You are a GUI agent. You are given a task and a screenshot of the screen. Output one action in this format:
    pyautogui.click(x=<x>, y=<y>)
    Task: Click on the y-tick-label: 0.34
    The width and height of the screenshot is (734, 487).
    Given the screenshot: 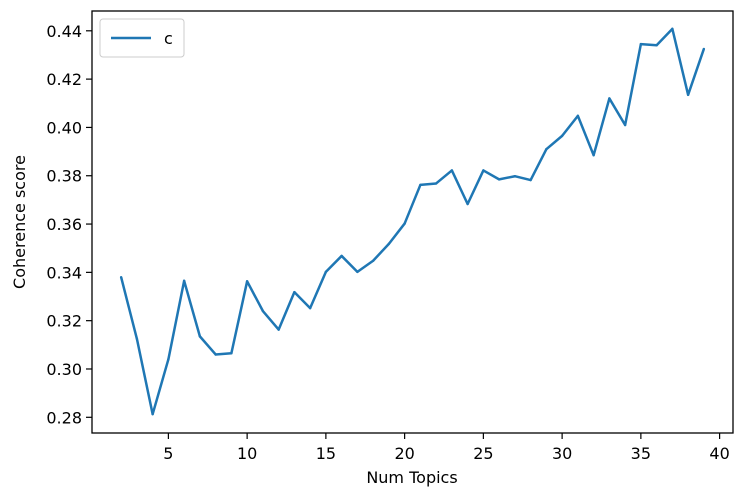 What is the action you would take?
    pyautogui.click(x=64, y=272)
    